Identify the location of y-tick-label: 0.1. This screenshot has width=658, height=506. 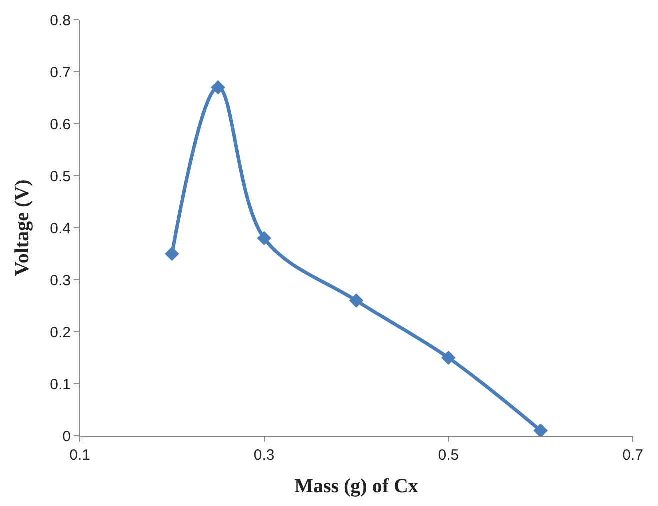
(60, 385).